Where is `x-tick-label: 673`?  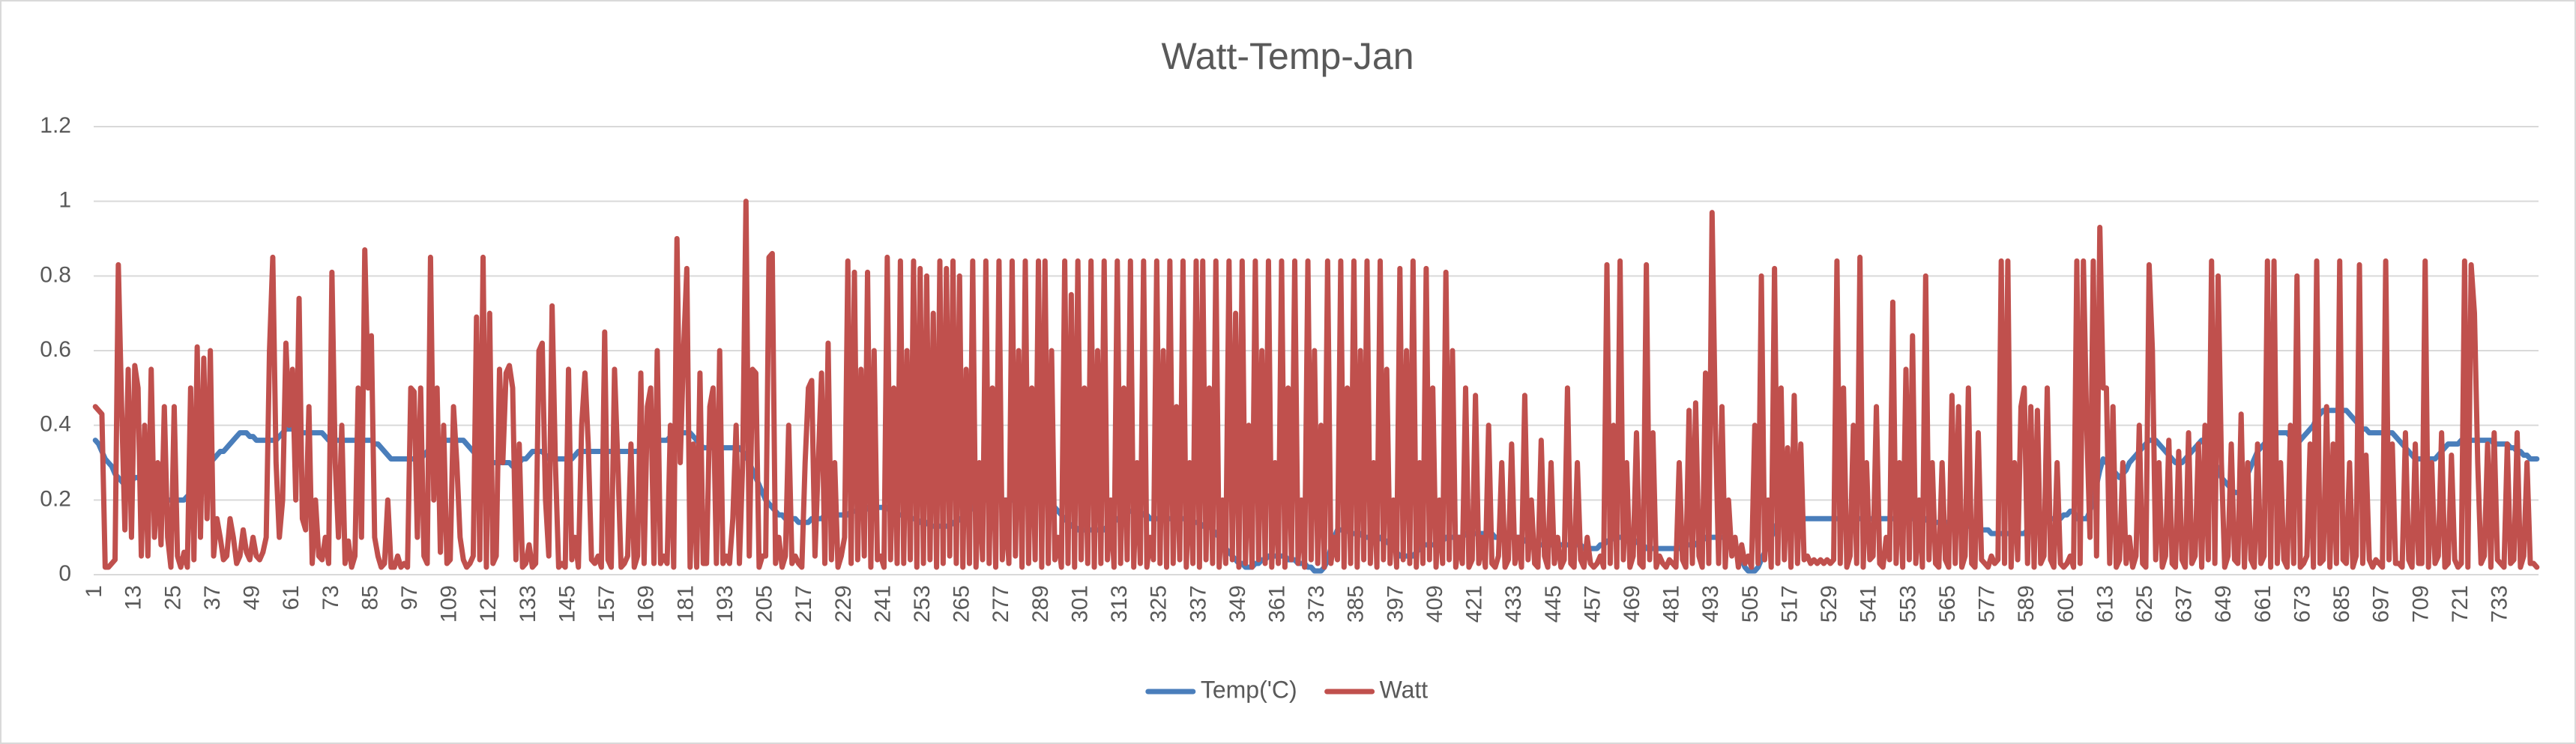 x-tick-label: 673 is located at coordinates (2302, 604).